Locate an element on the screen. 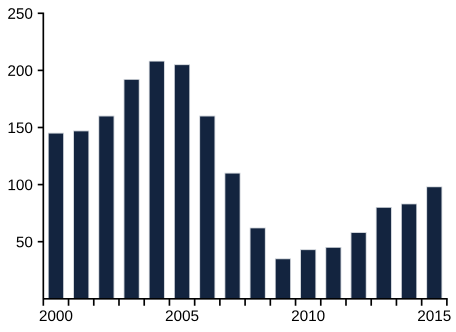 The width and height of the screenshot is (456, 332). y-tick-label: 50 is located at coordinates (24, 242).